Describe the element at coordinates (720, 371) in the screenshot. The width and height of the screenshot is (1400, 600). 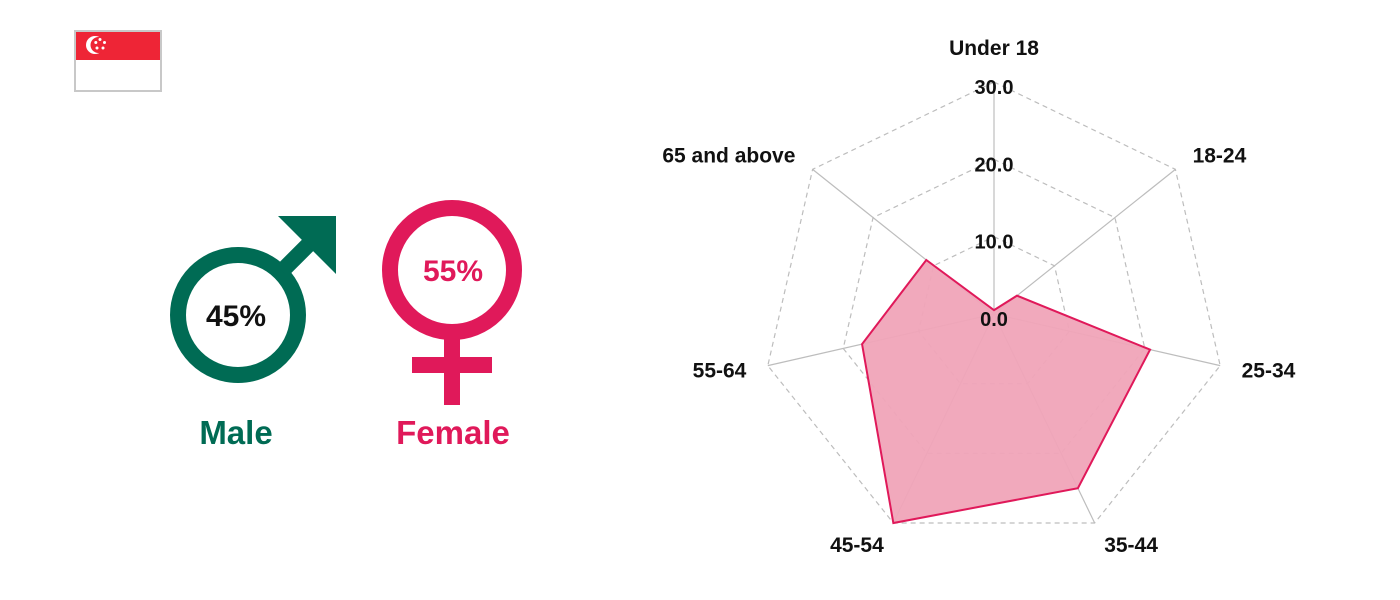
I see `radar-category-label: 55-64` at that location.